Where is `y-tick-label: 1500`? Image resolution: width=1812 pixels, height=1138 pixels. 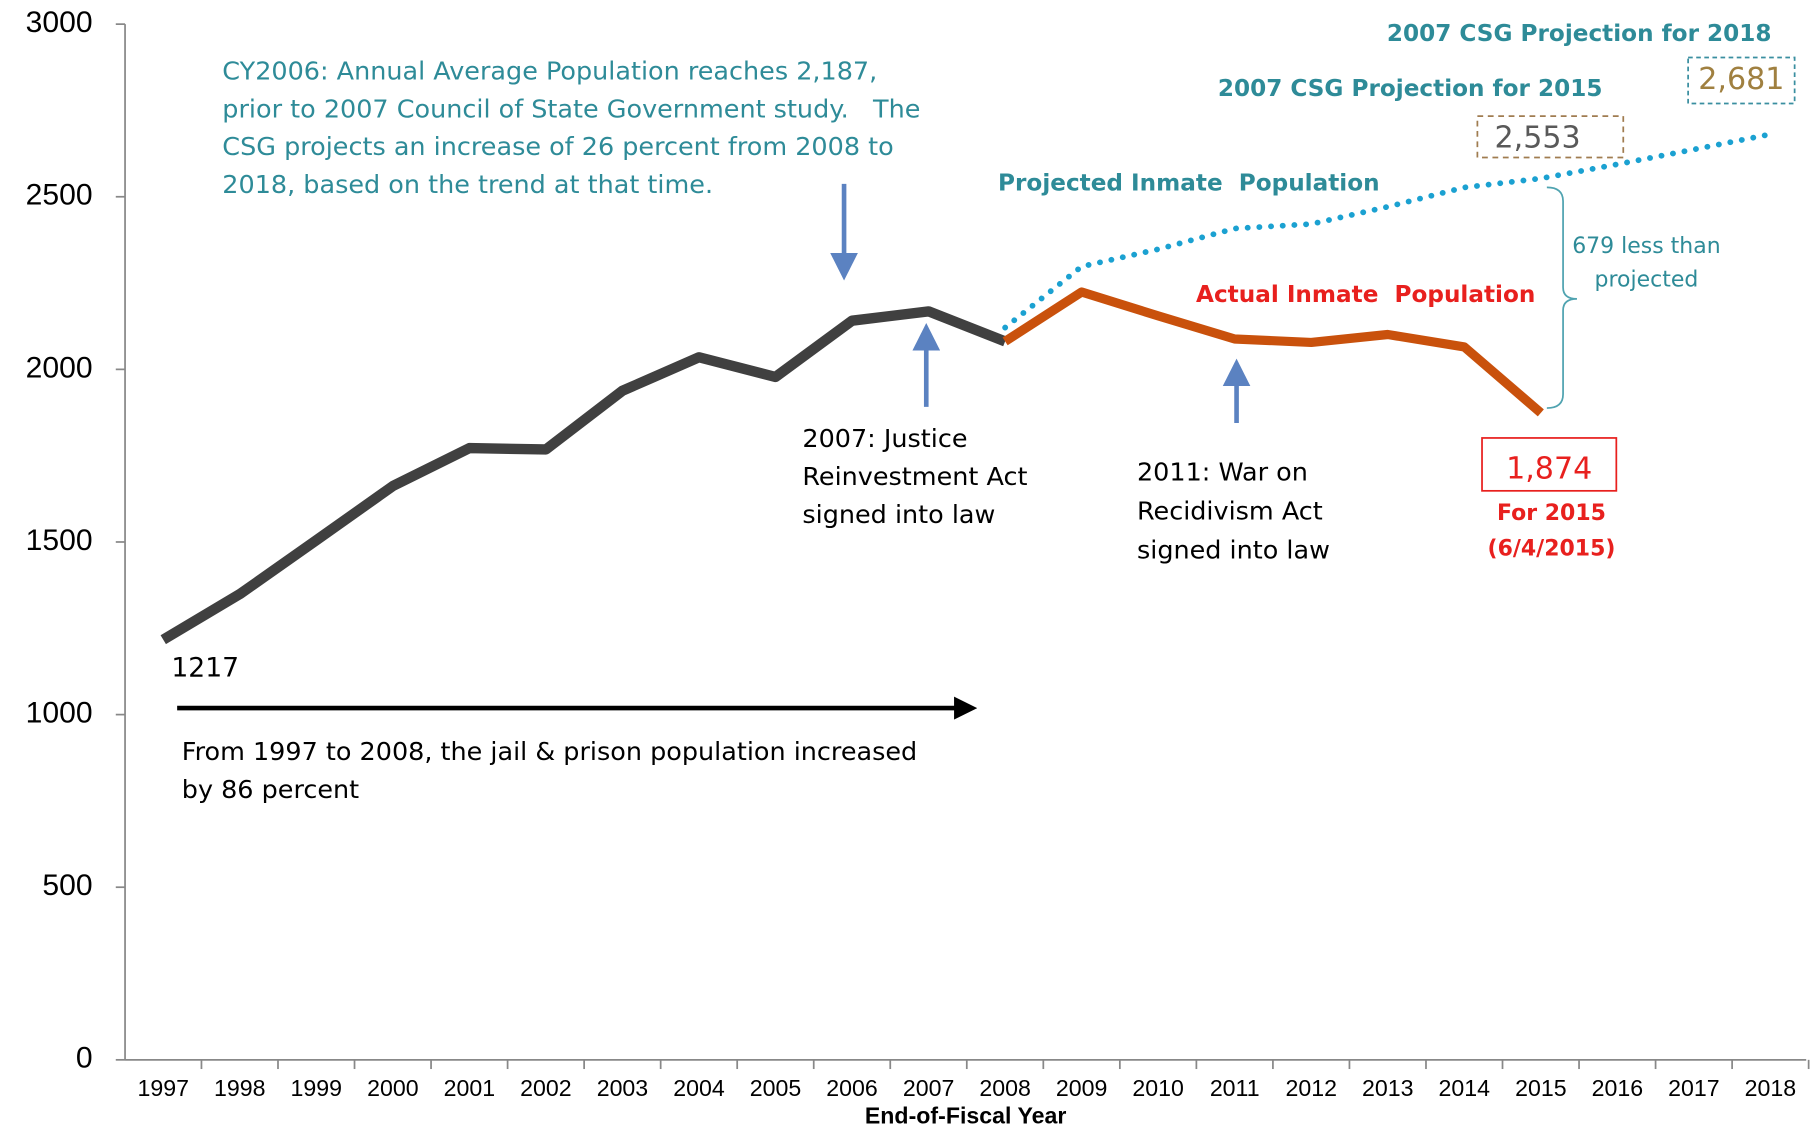 y-tick-label: 1500 is located at coordinates (59, 540).